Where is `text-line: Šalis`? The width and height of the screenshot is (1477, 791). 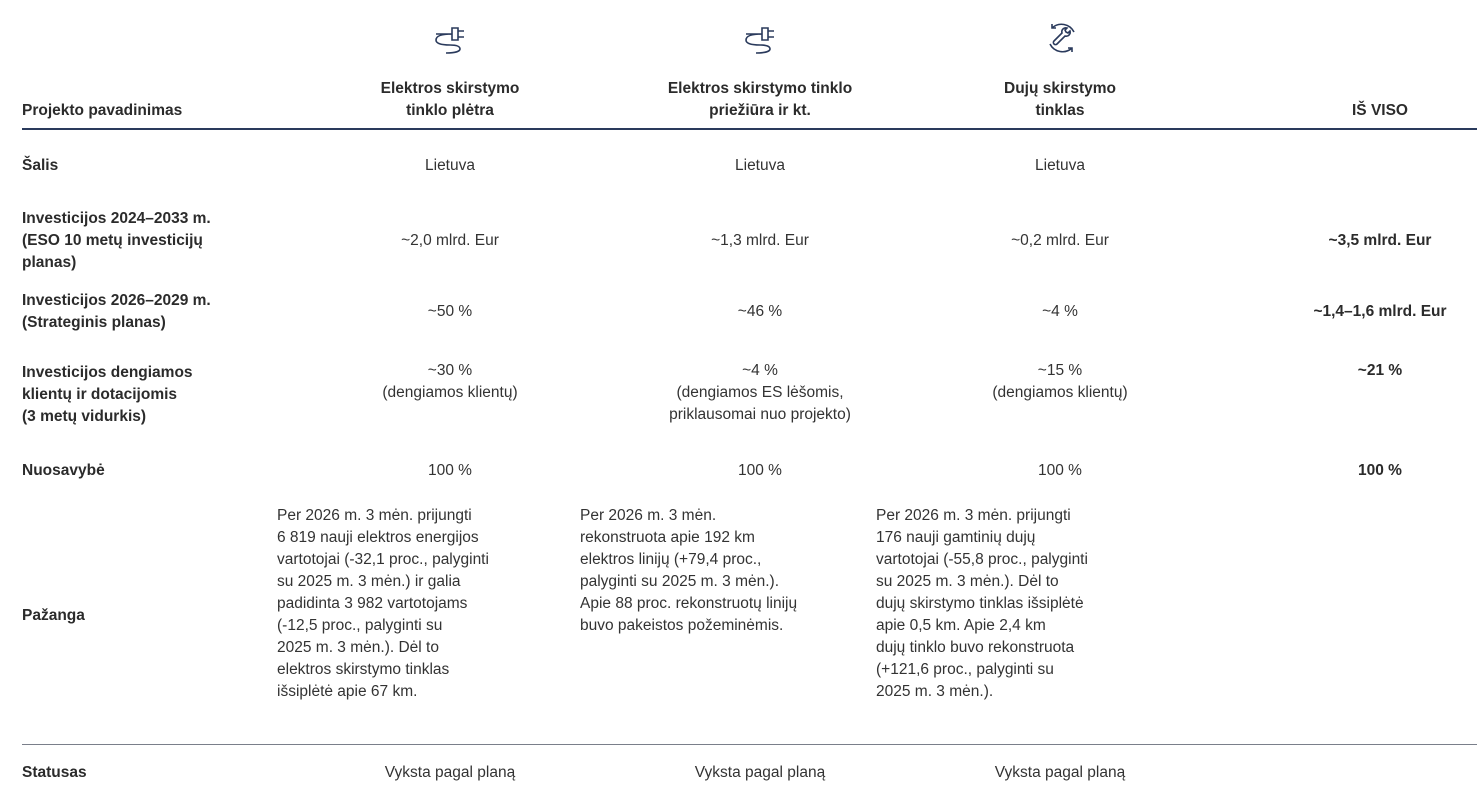
text-line: Šalis is located at coordinates (40, 165).